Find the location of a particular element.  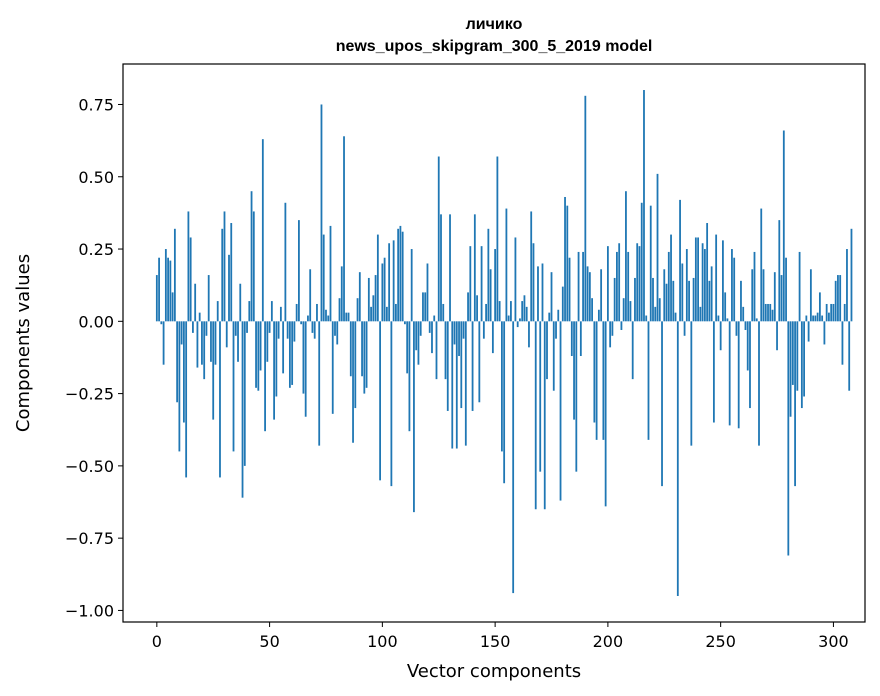

y-tick-label-5: 0.25 is located at coordinates (96, 249).